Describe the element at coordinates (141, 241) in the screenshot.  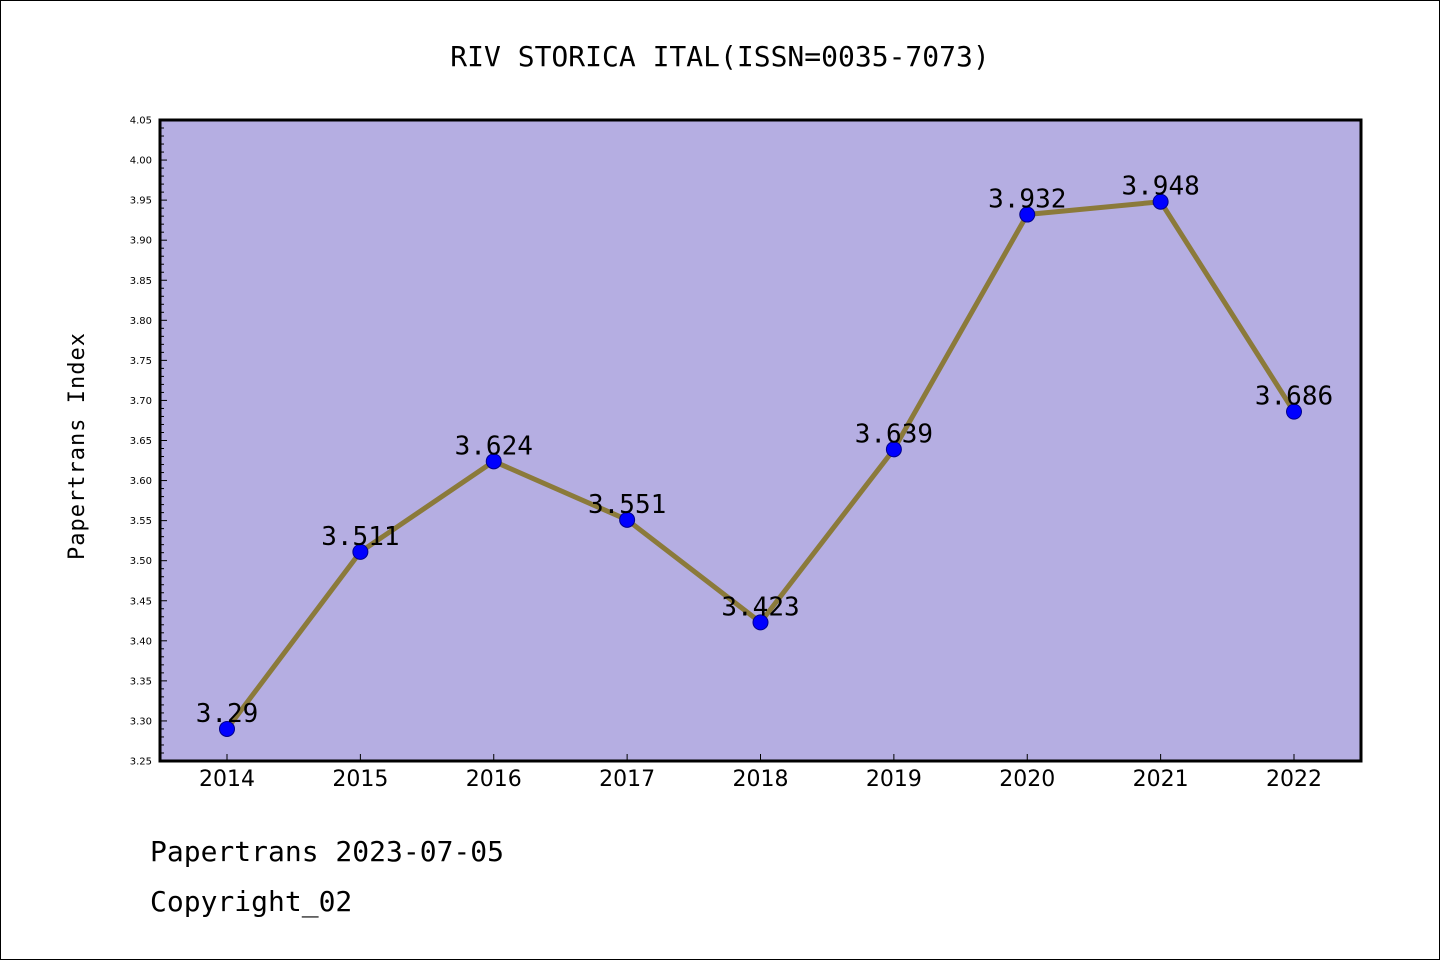
I see `y-tick-label: 3.90` at that location.